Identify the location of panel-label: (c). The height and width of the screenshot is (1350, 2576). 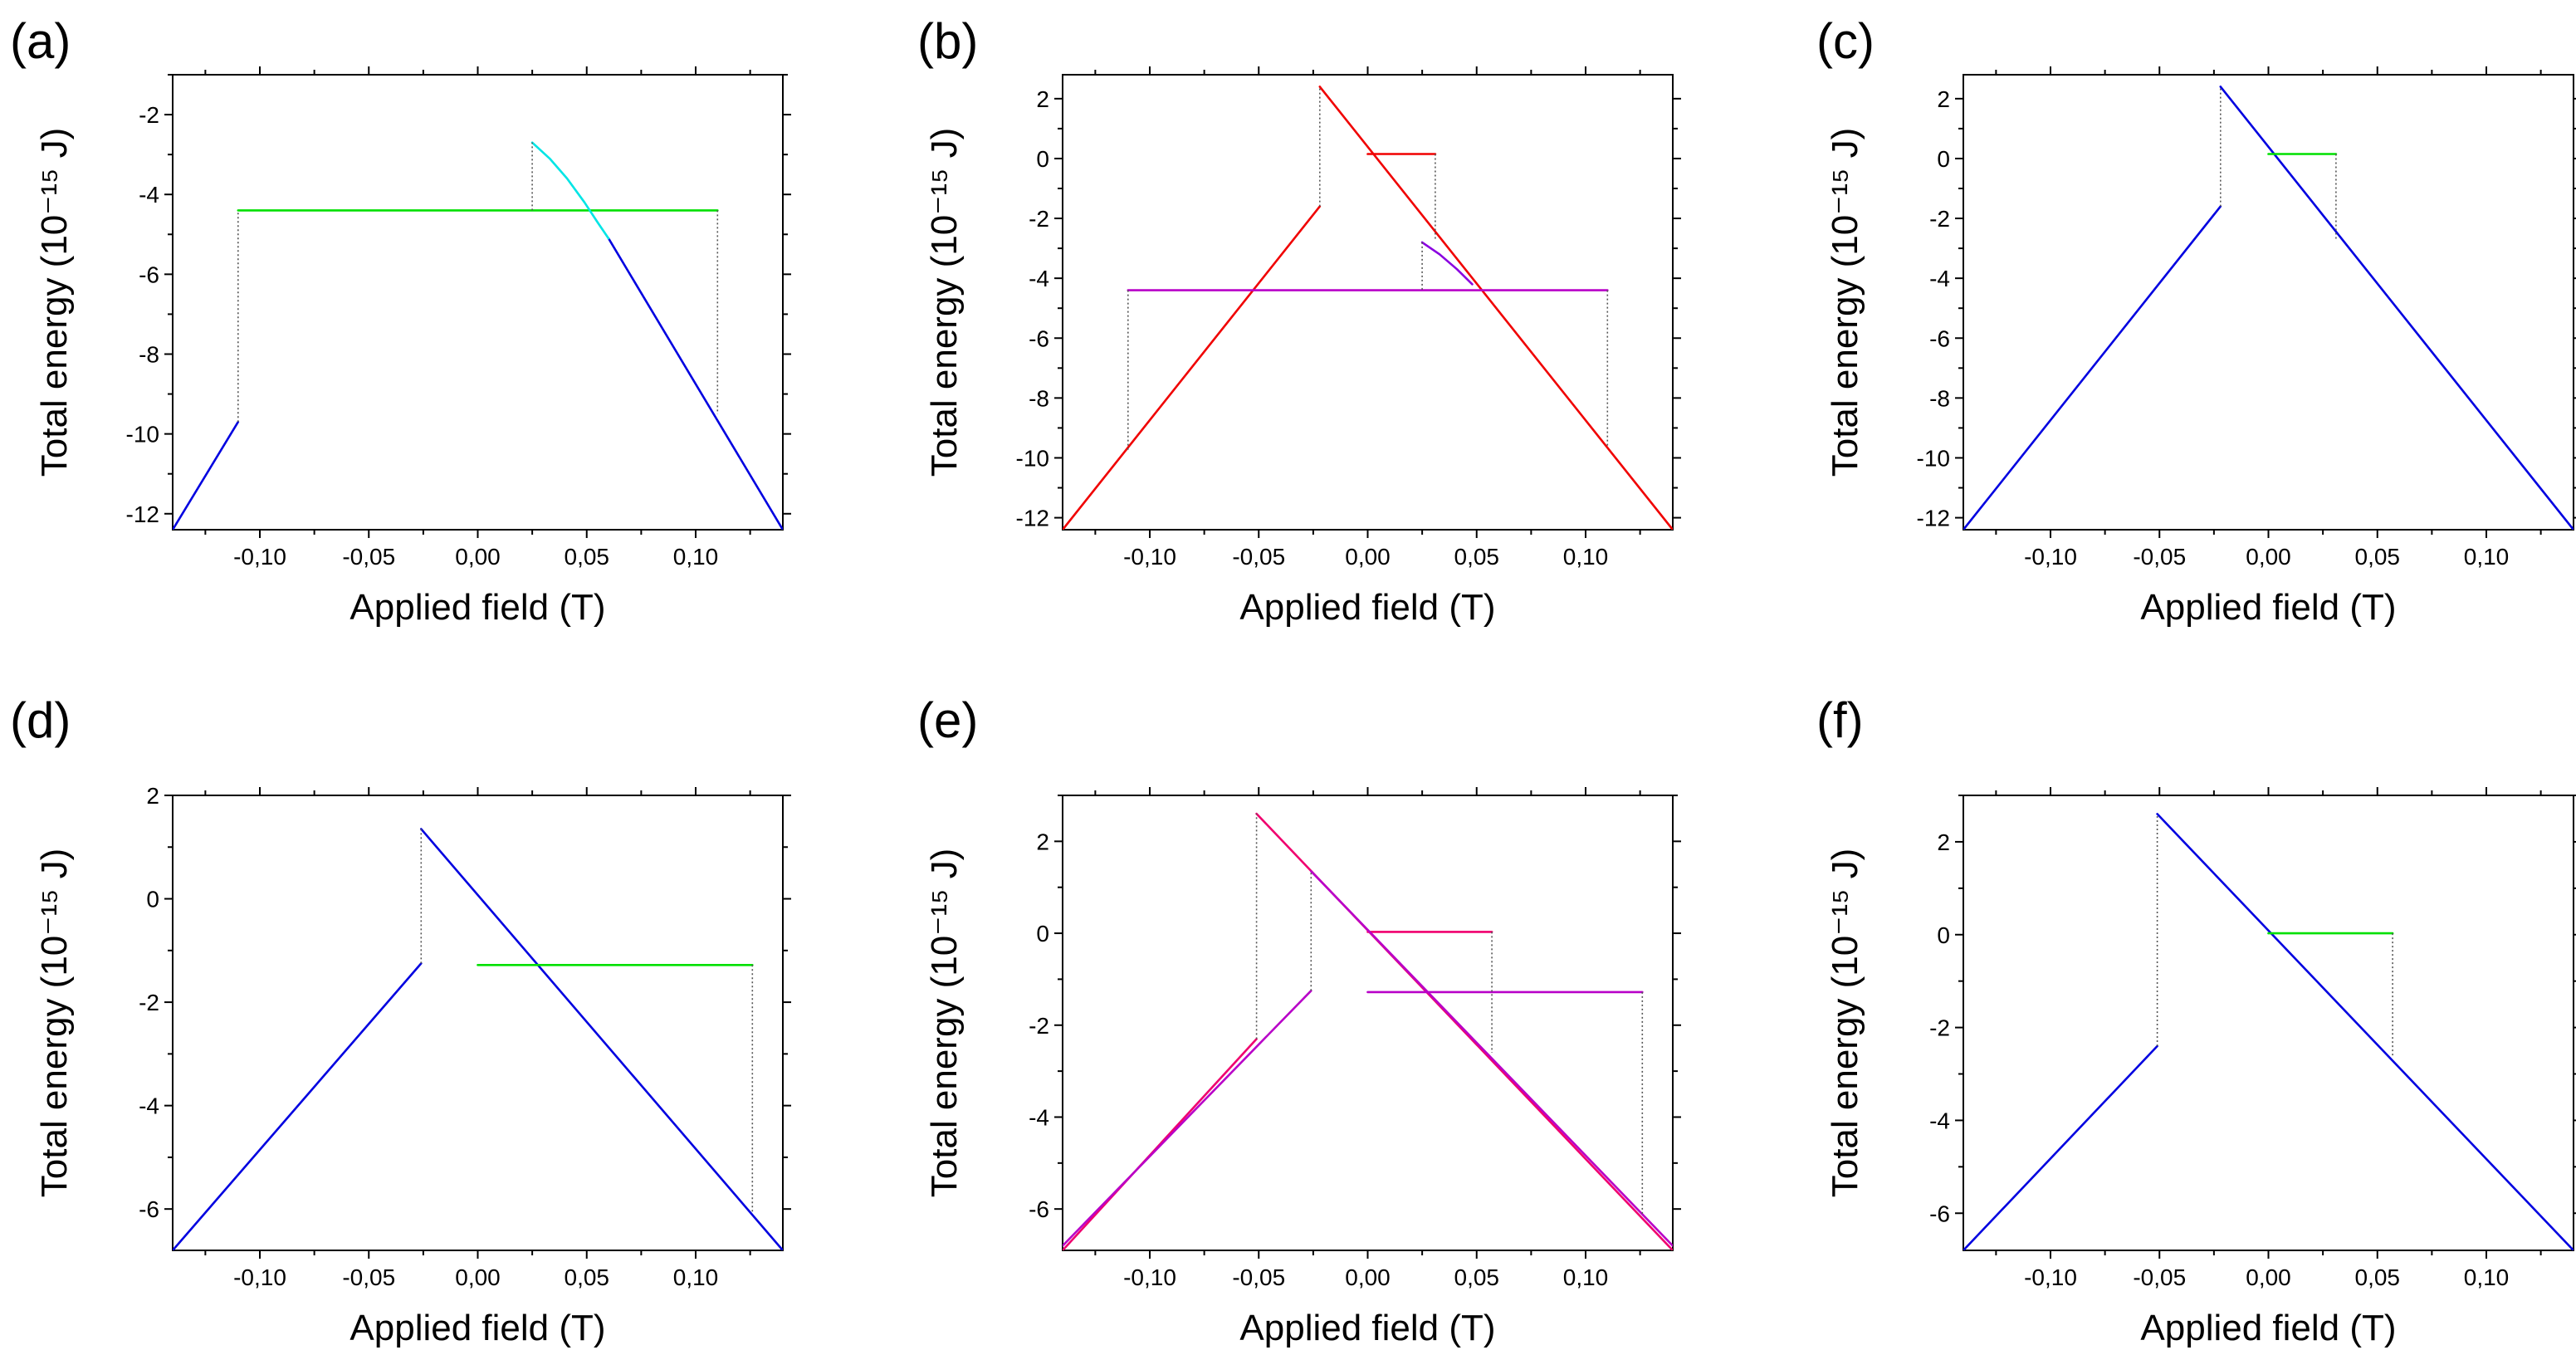
(1845, 41).